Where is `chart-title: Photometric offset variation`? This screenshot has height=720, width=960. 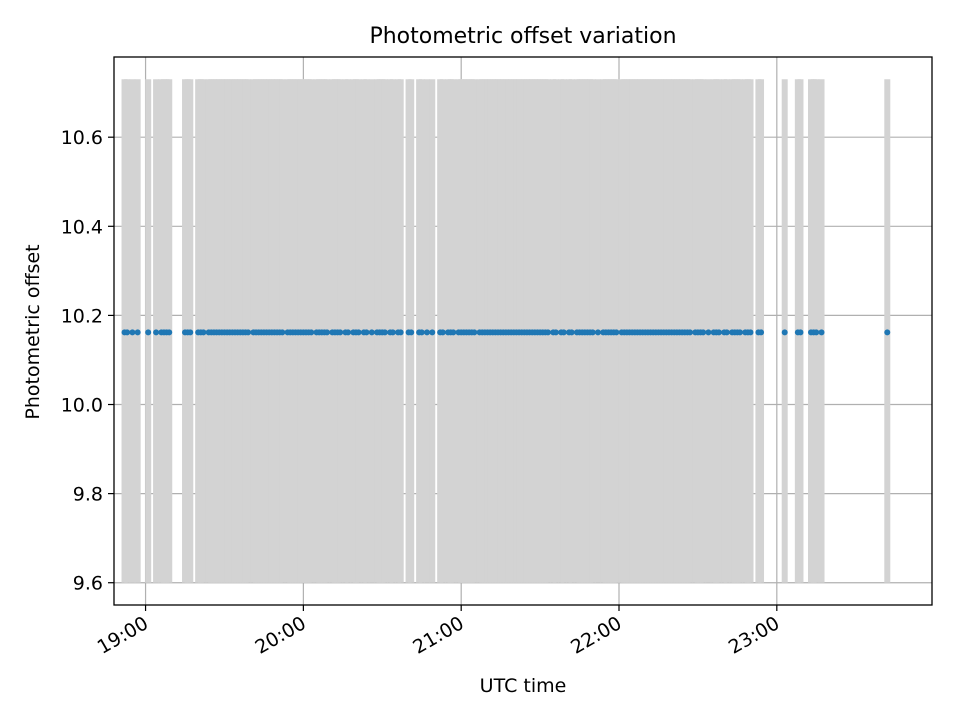 chart-title: Photometric offset variation is located at coordinates (522, 36).